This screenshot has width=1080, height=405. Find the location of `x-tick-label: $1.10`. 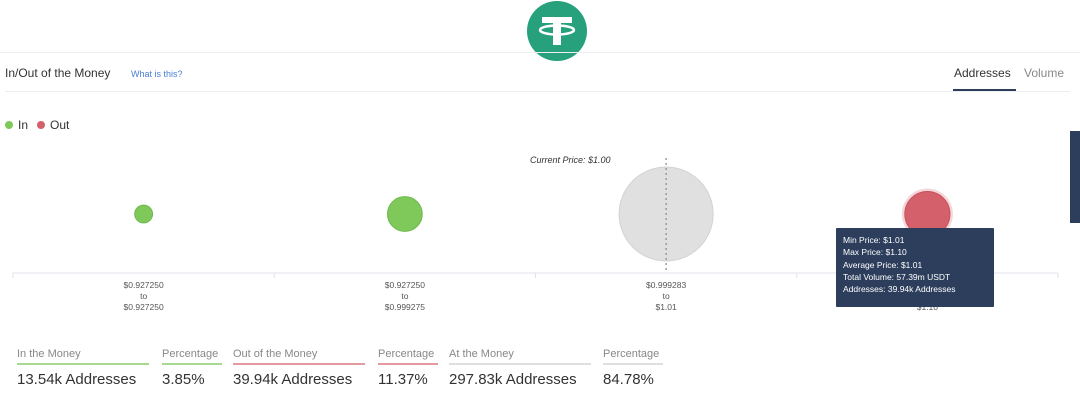

x-tick-label: $1.10 is located at coordinates (928, 307).